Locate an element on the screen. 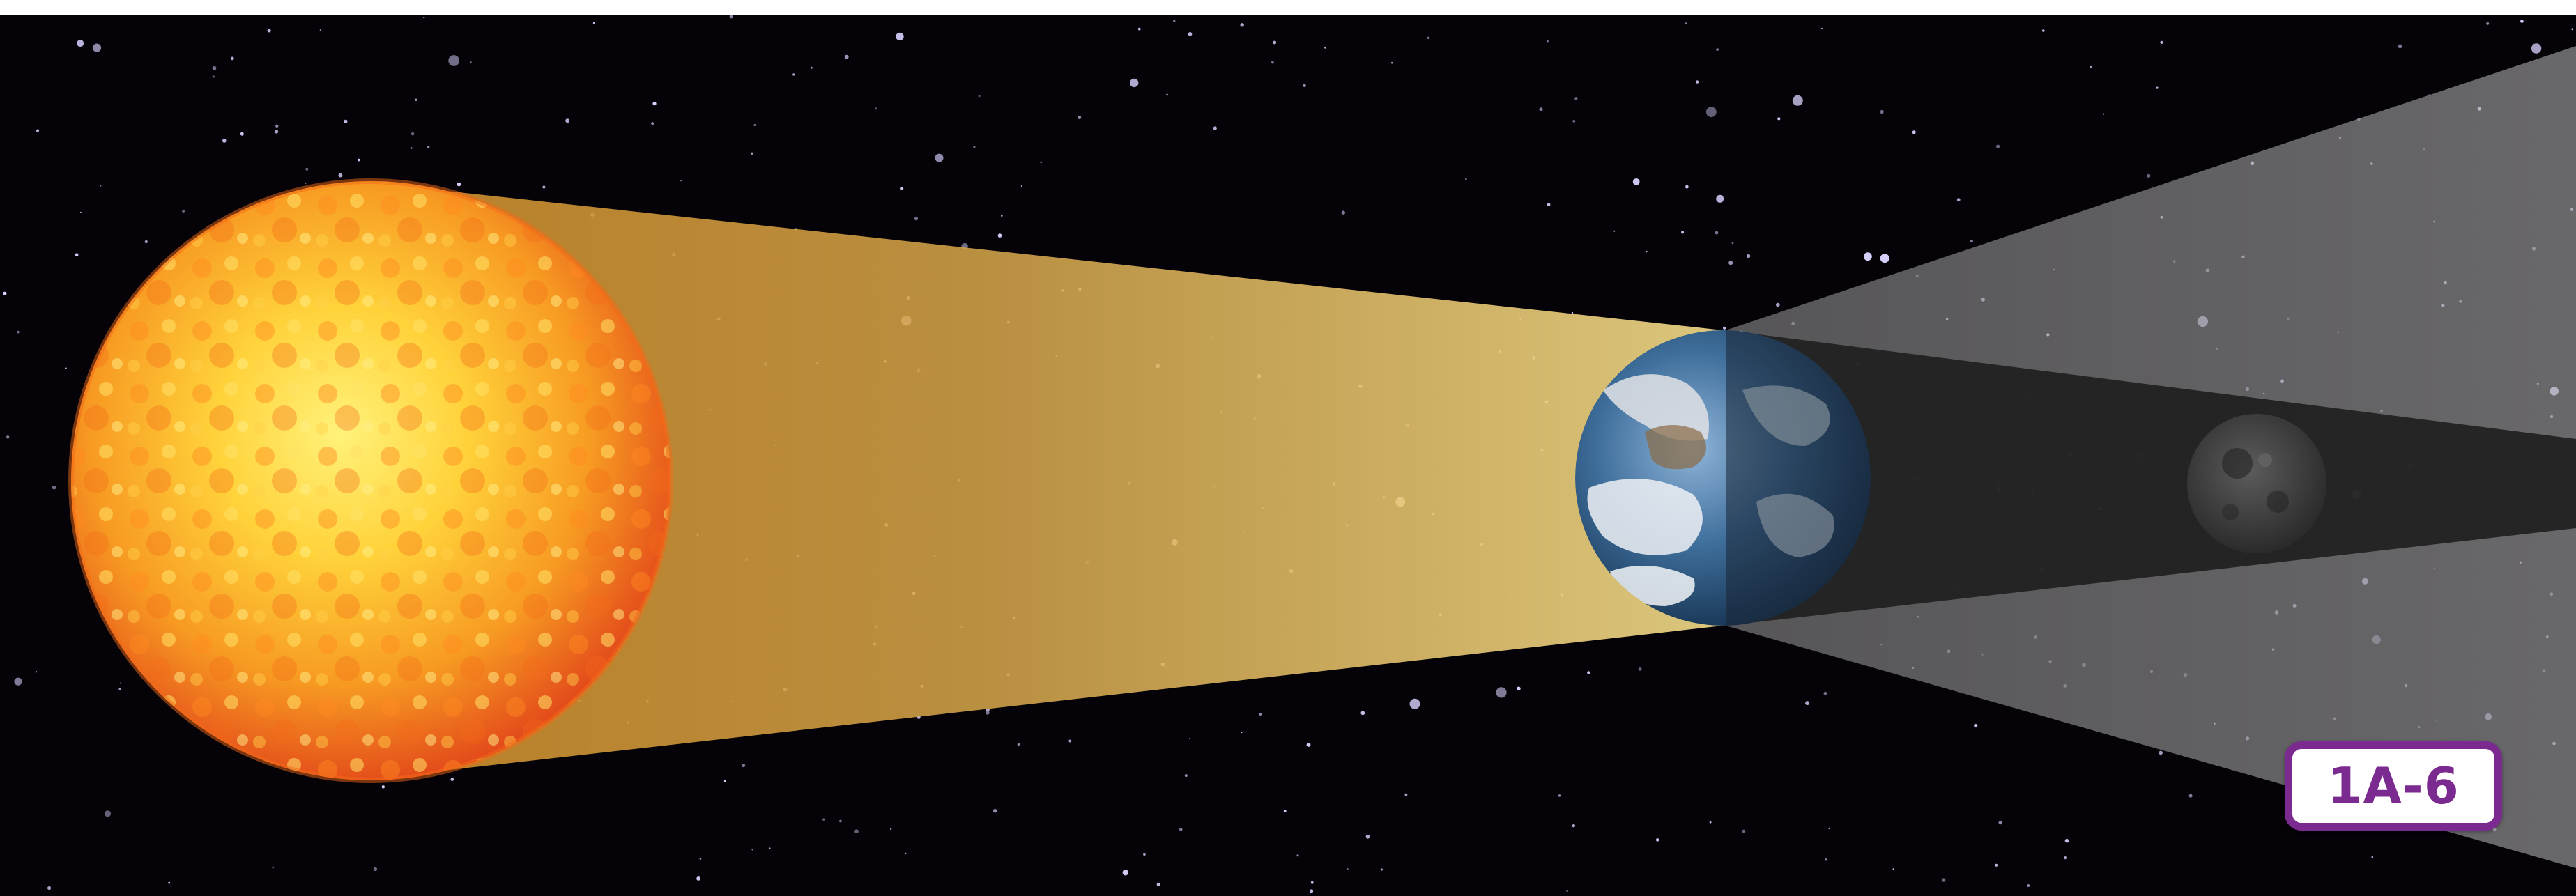  umbra-shadow is located at coordinates (2151, 478).